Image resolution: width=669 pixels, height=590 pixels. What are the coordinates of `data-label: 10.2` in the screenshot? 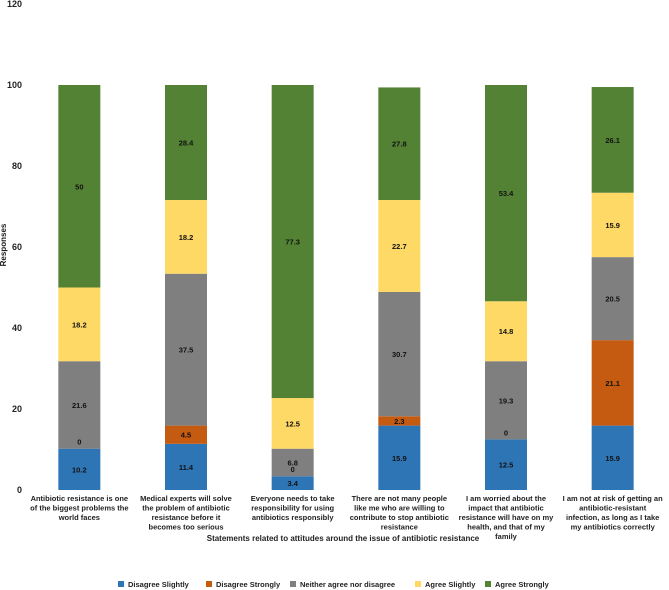 It's located at (79, 469).